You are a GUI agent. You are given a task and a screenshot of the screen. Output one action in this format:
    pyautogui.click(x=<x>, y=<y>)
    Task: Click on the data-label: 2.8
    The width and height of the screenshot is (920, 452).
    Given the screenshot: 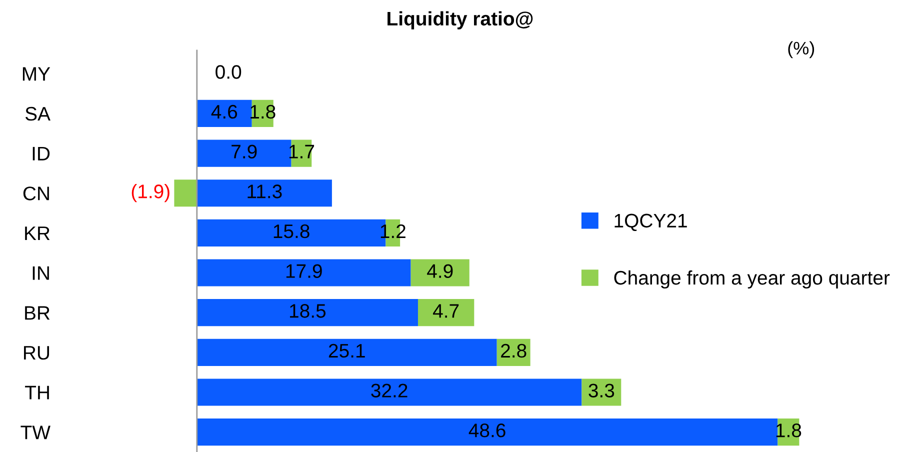 What is the action you would take?
    pyautogui.click(x=513, y=351)
    